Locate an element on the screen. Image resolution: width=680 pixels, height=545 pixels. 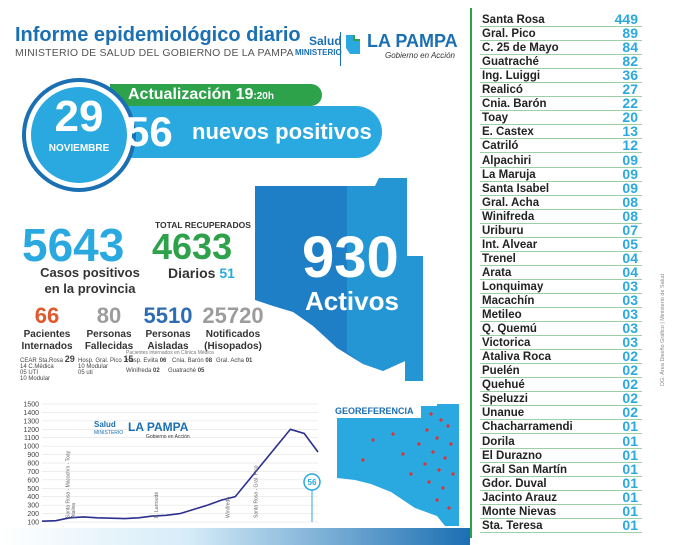
localidad-name: Catriló is located at coordinates (500, 146).